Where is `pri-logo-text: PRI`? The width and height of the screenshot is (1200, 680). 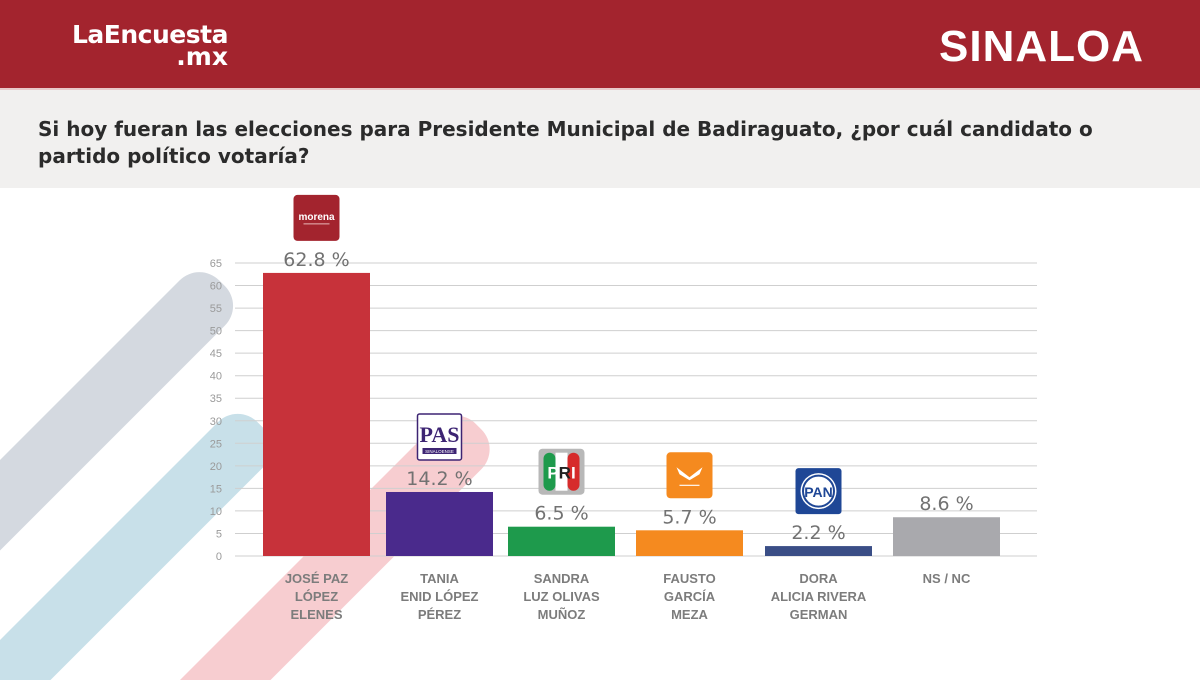 pri-logo-text: PRI is located at coordinates (561, 473).